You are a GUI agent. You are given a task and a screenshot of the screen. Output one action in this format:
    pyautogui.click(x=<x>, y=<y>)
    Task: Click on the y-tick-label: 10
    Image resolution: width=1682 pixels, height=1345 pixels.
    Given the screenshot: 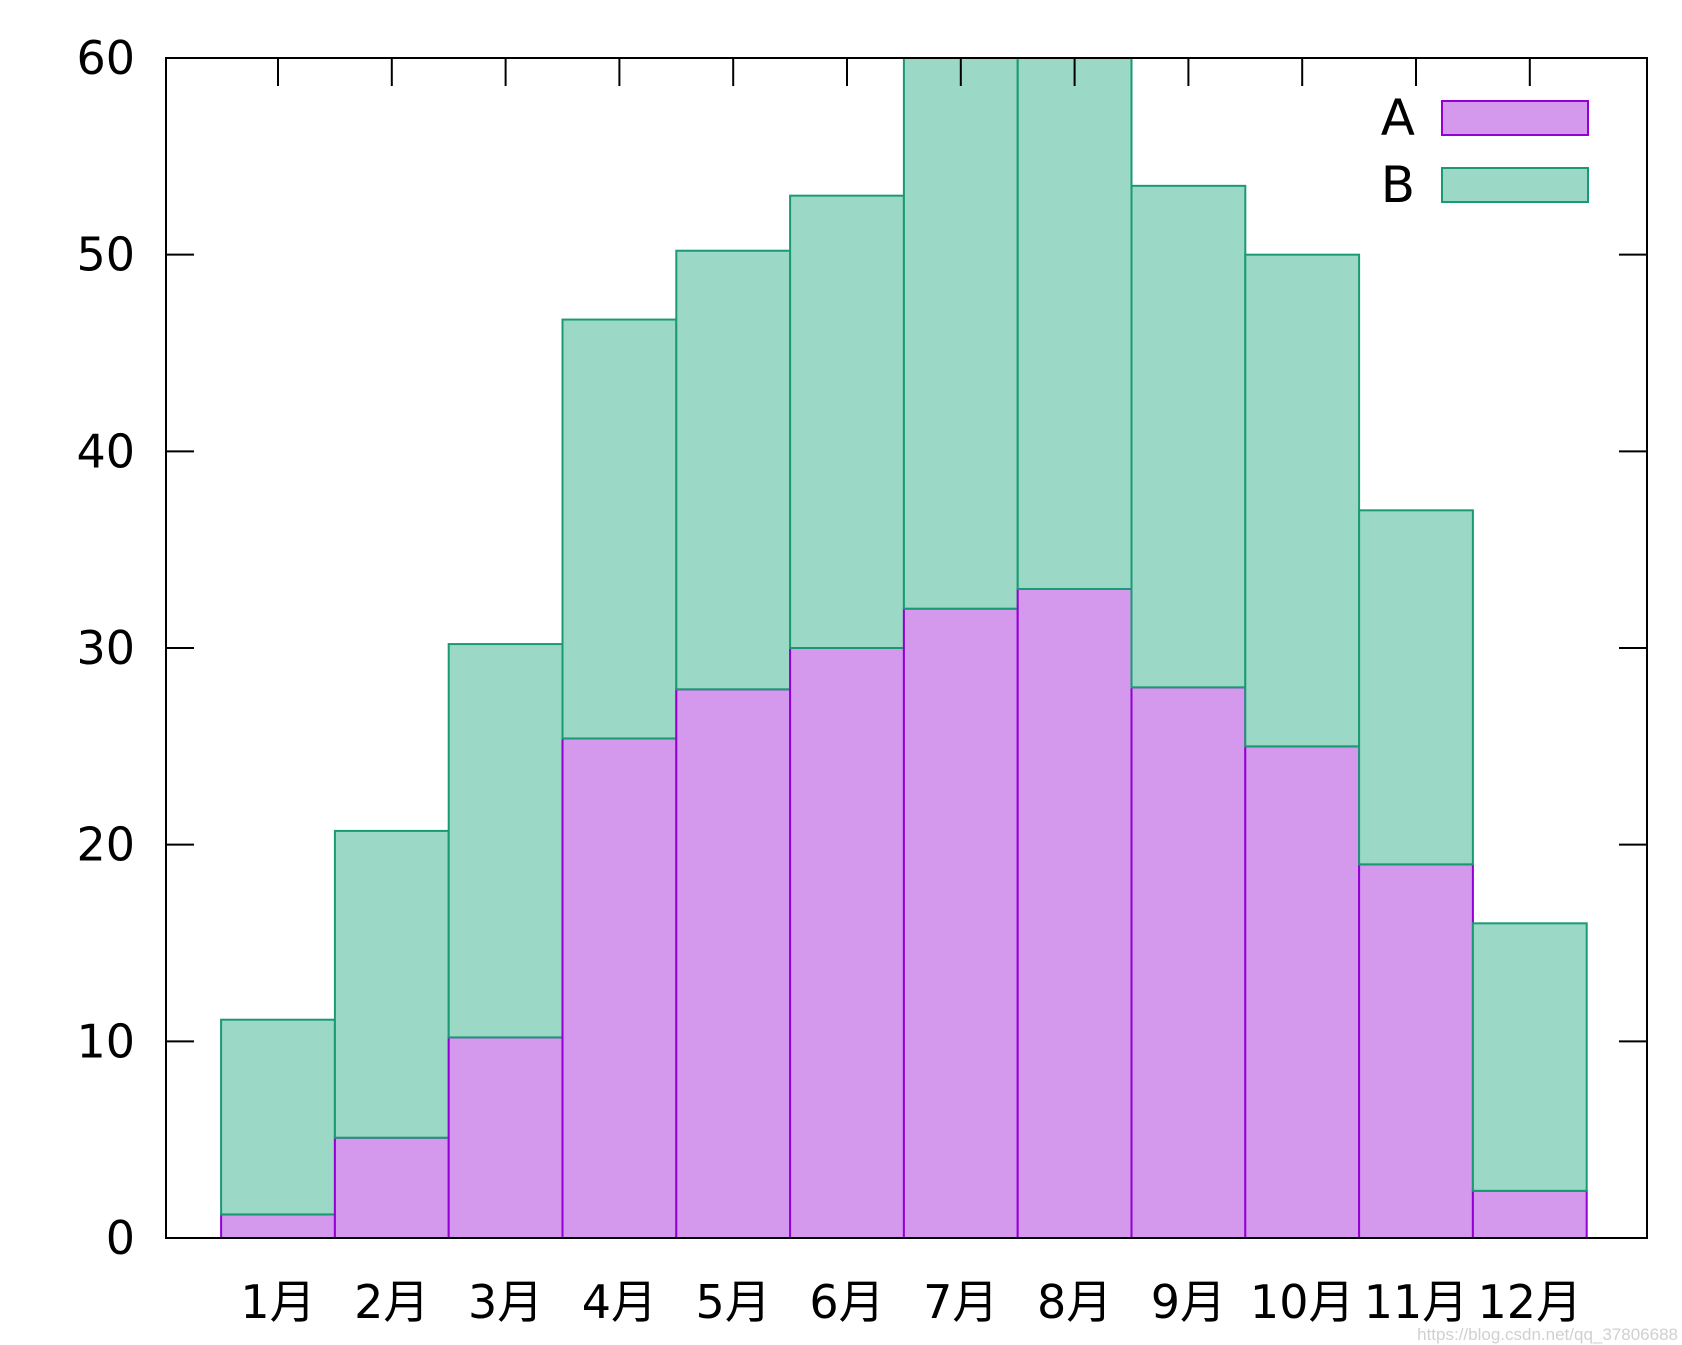 What is the action you would take?
    pyautogui.click(x=105, y=1041)
    